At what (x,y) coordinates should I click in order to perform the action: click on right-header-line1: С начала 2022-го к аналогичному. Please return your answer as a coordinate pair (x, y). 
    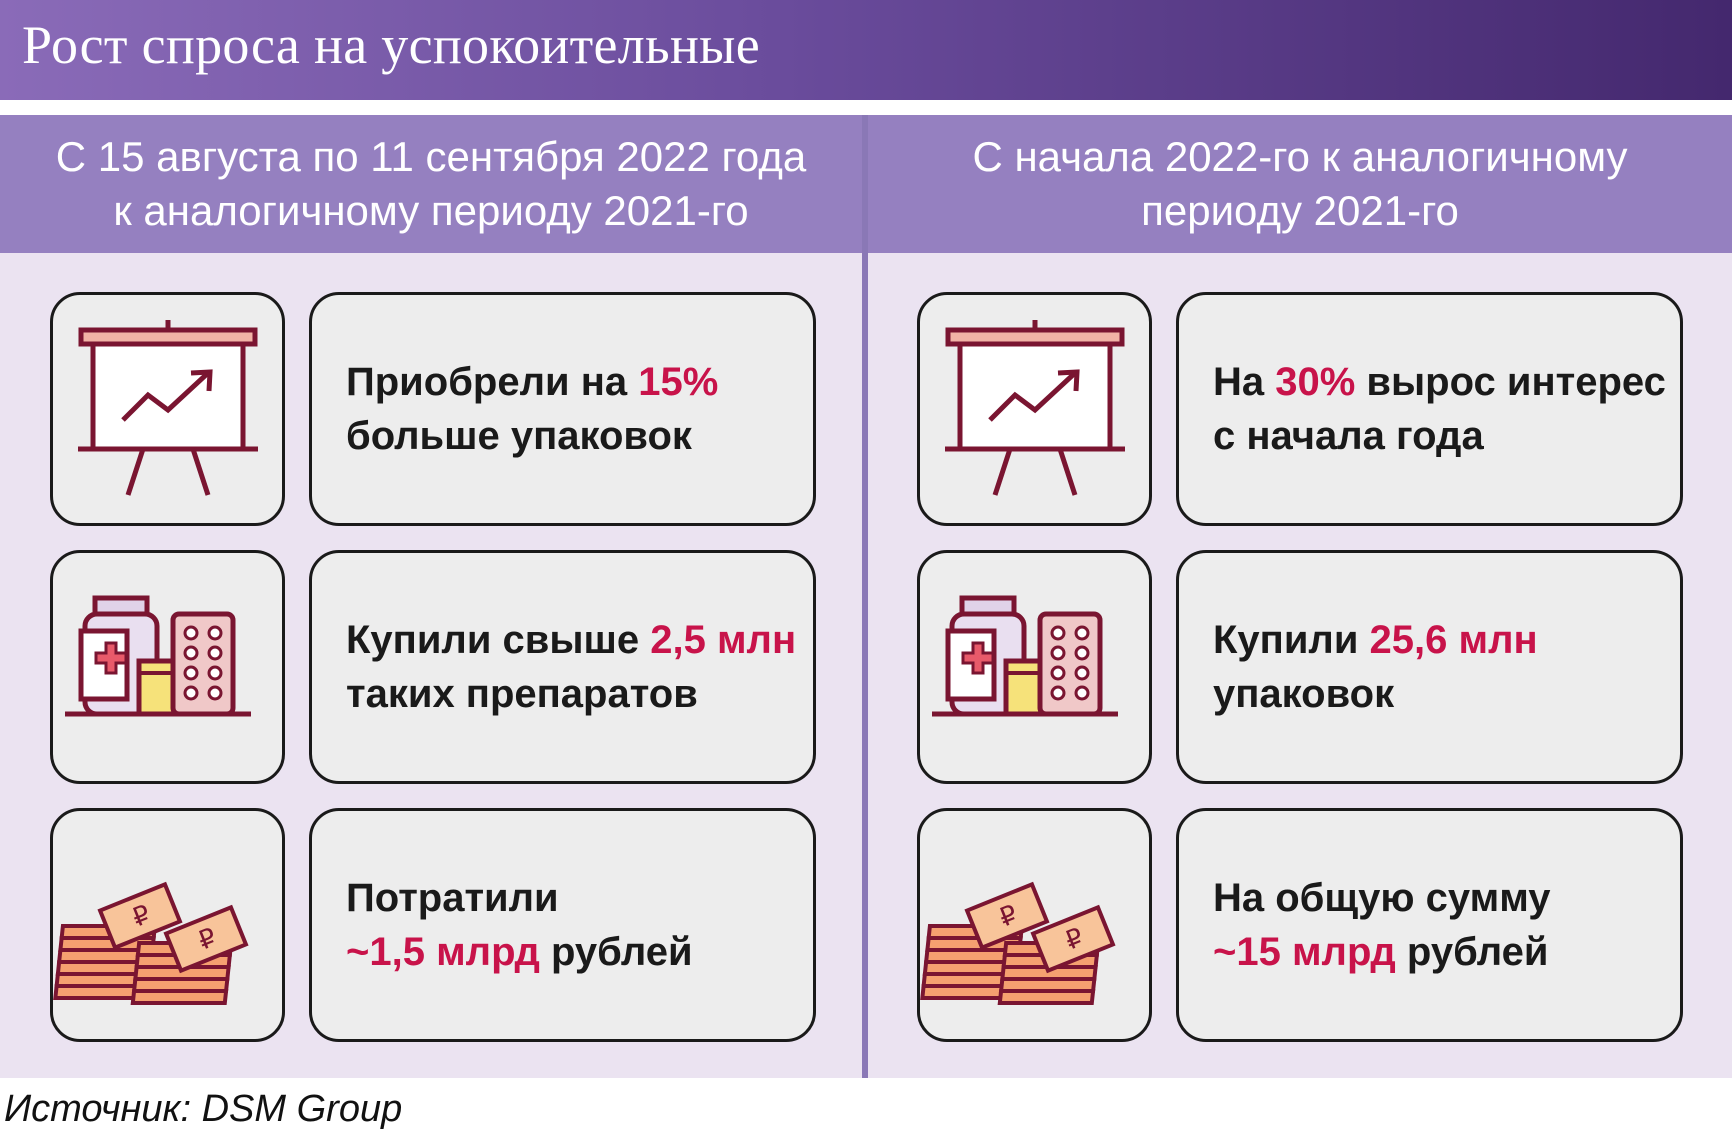
    Looking at the image, I should click on (1300, 156).